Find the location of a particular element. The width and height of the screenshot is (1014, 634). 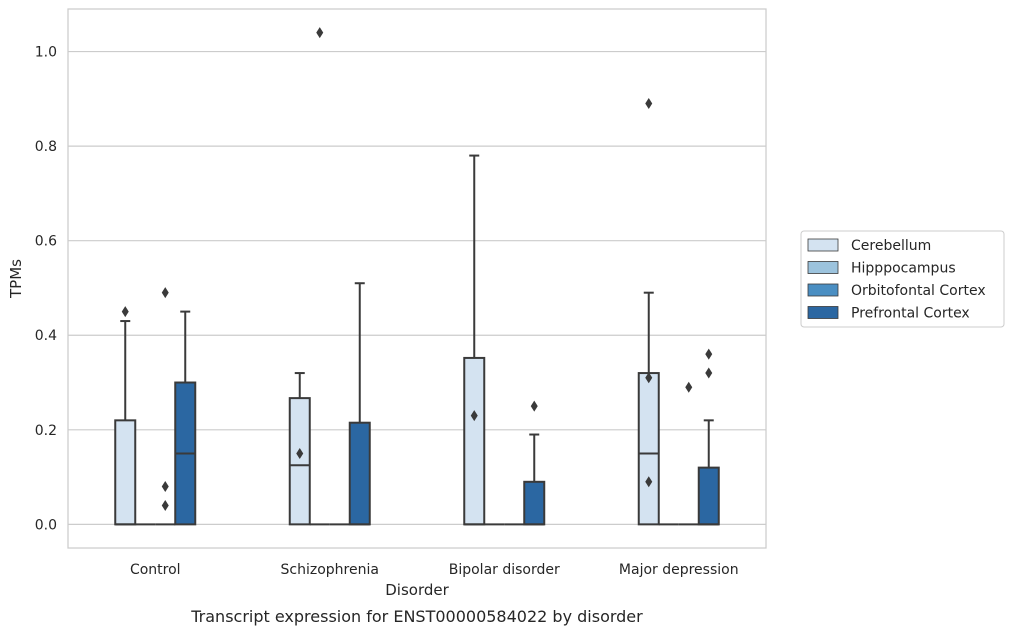

x-tick-label: Schizophrenia is located at coordinates (330, 570).